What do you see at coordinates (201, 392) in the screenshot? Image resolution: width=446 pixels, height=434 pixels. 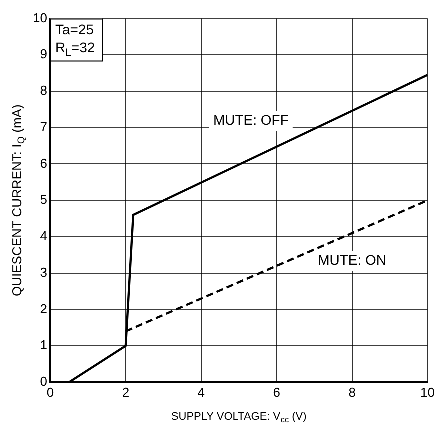 I see `x-tick-label: 4` at bounding box center [201, 392].